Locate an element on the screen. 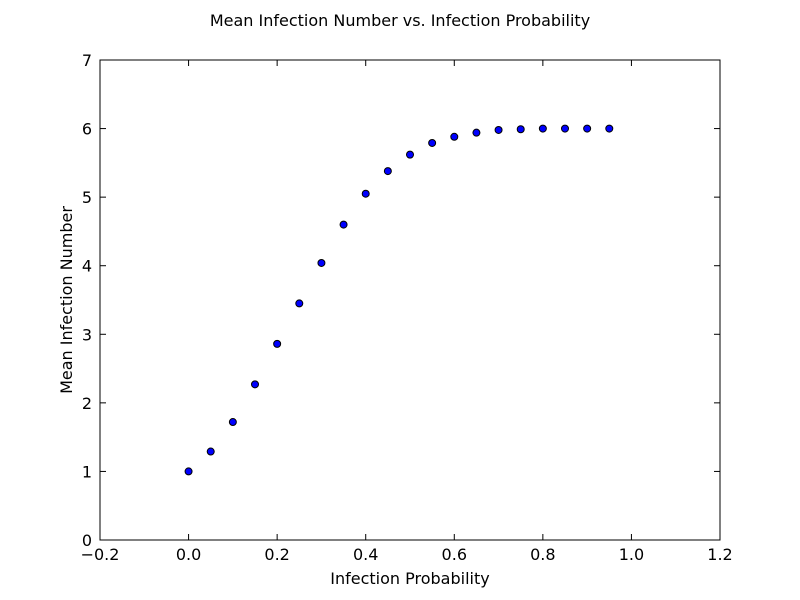 Image resolution: width=800 pixels, height=600 pixels. y-tick-label: 5 is located at coordinates (87, 197).